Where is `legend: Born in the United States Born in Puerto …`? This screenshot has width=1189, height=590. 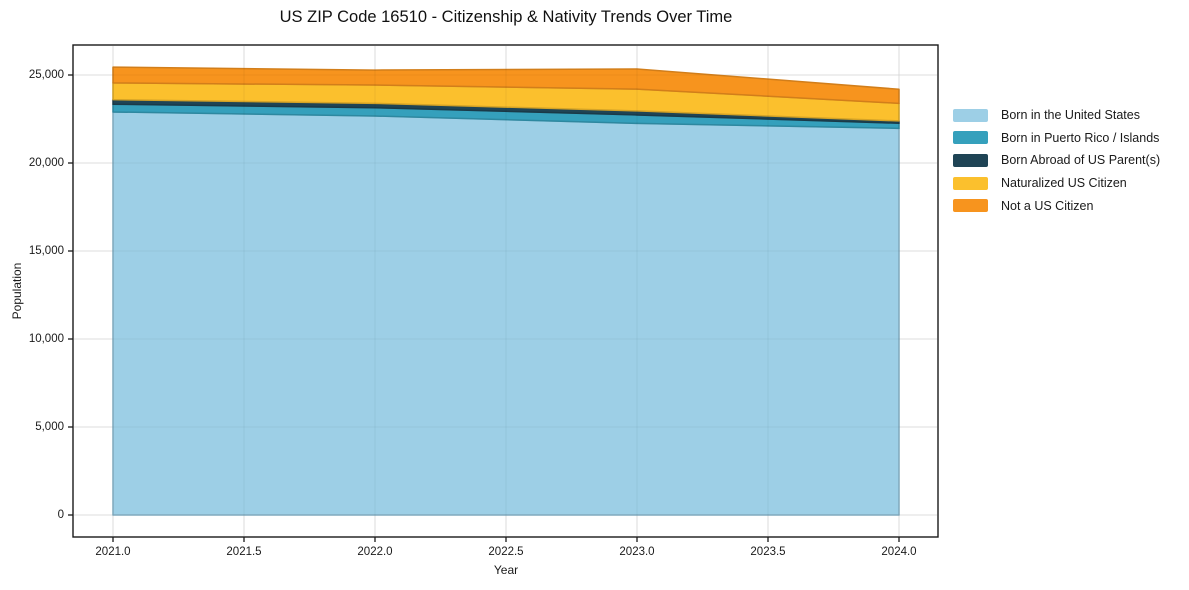
legend: Born in the United States Born in Puerto … is located at coordinates (1056, 160).